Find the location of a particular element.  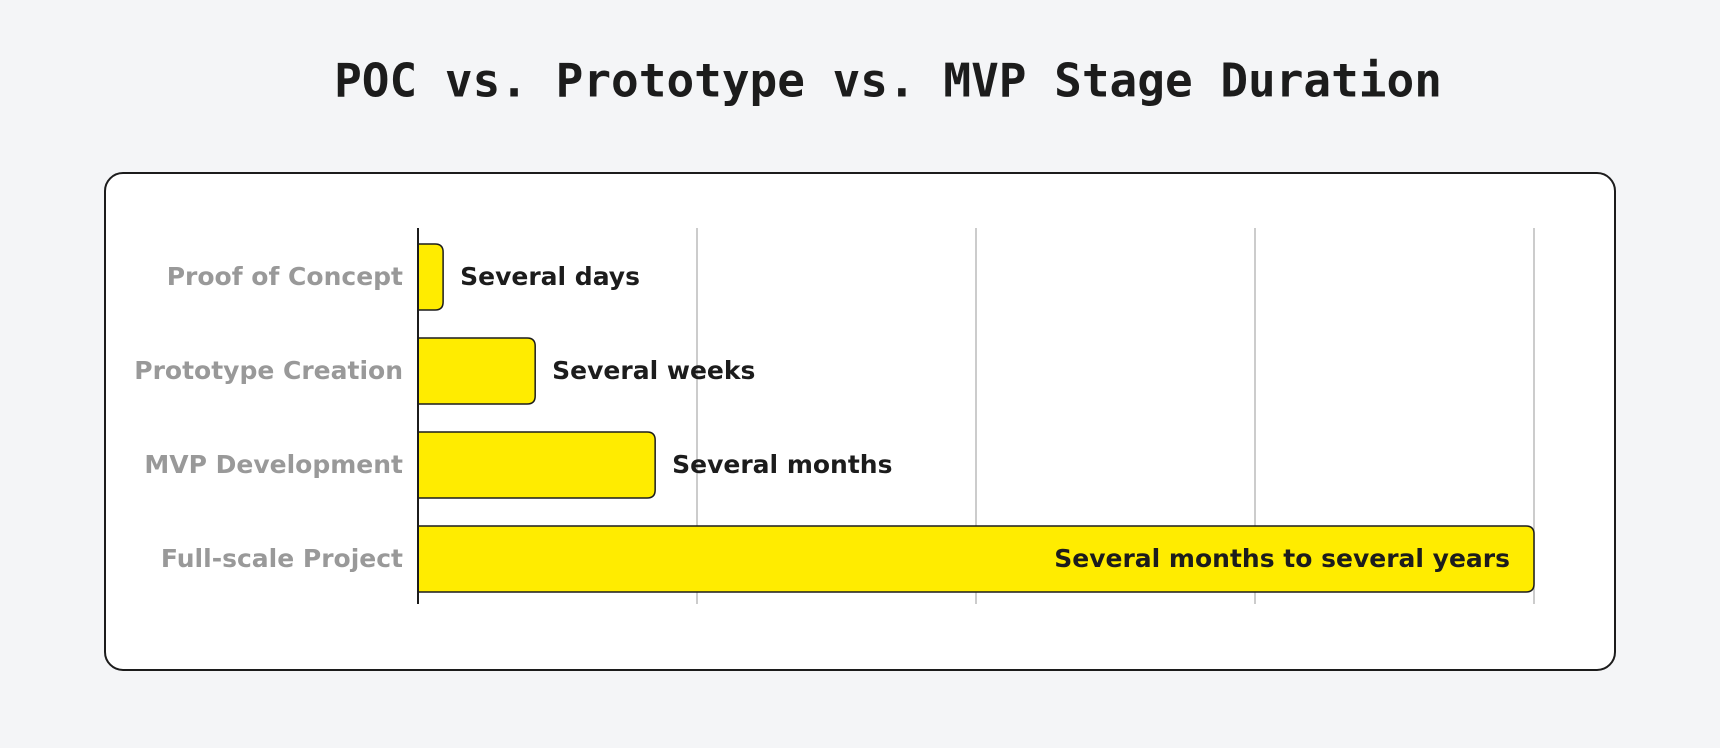

value-label: Several days is located at coordinates (550, 276).